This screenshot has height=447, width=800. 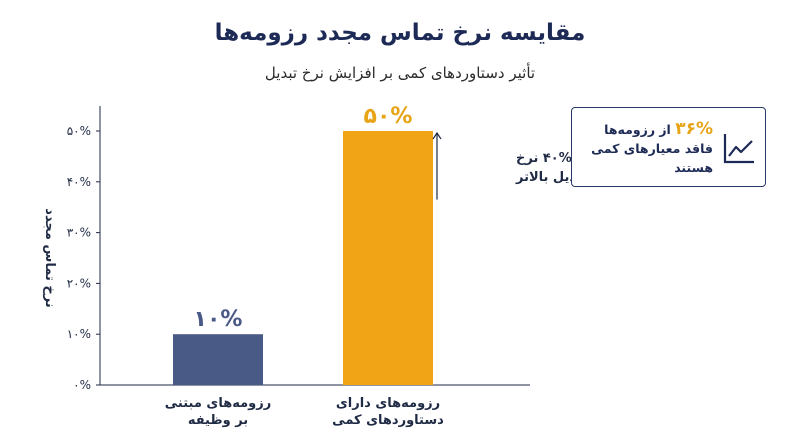 I want to click on x-tick-label: رزومه‌های مبتنی, so click(x=218, y=403).